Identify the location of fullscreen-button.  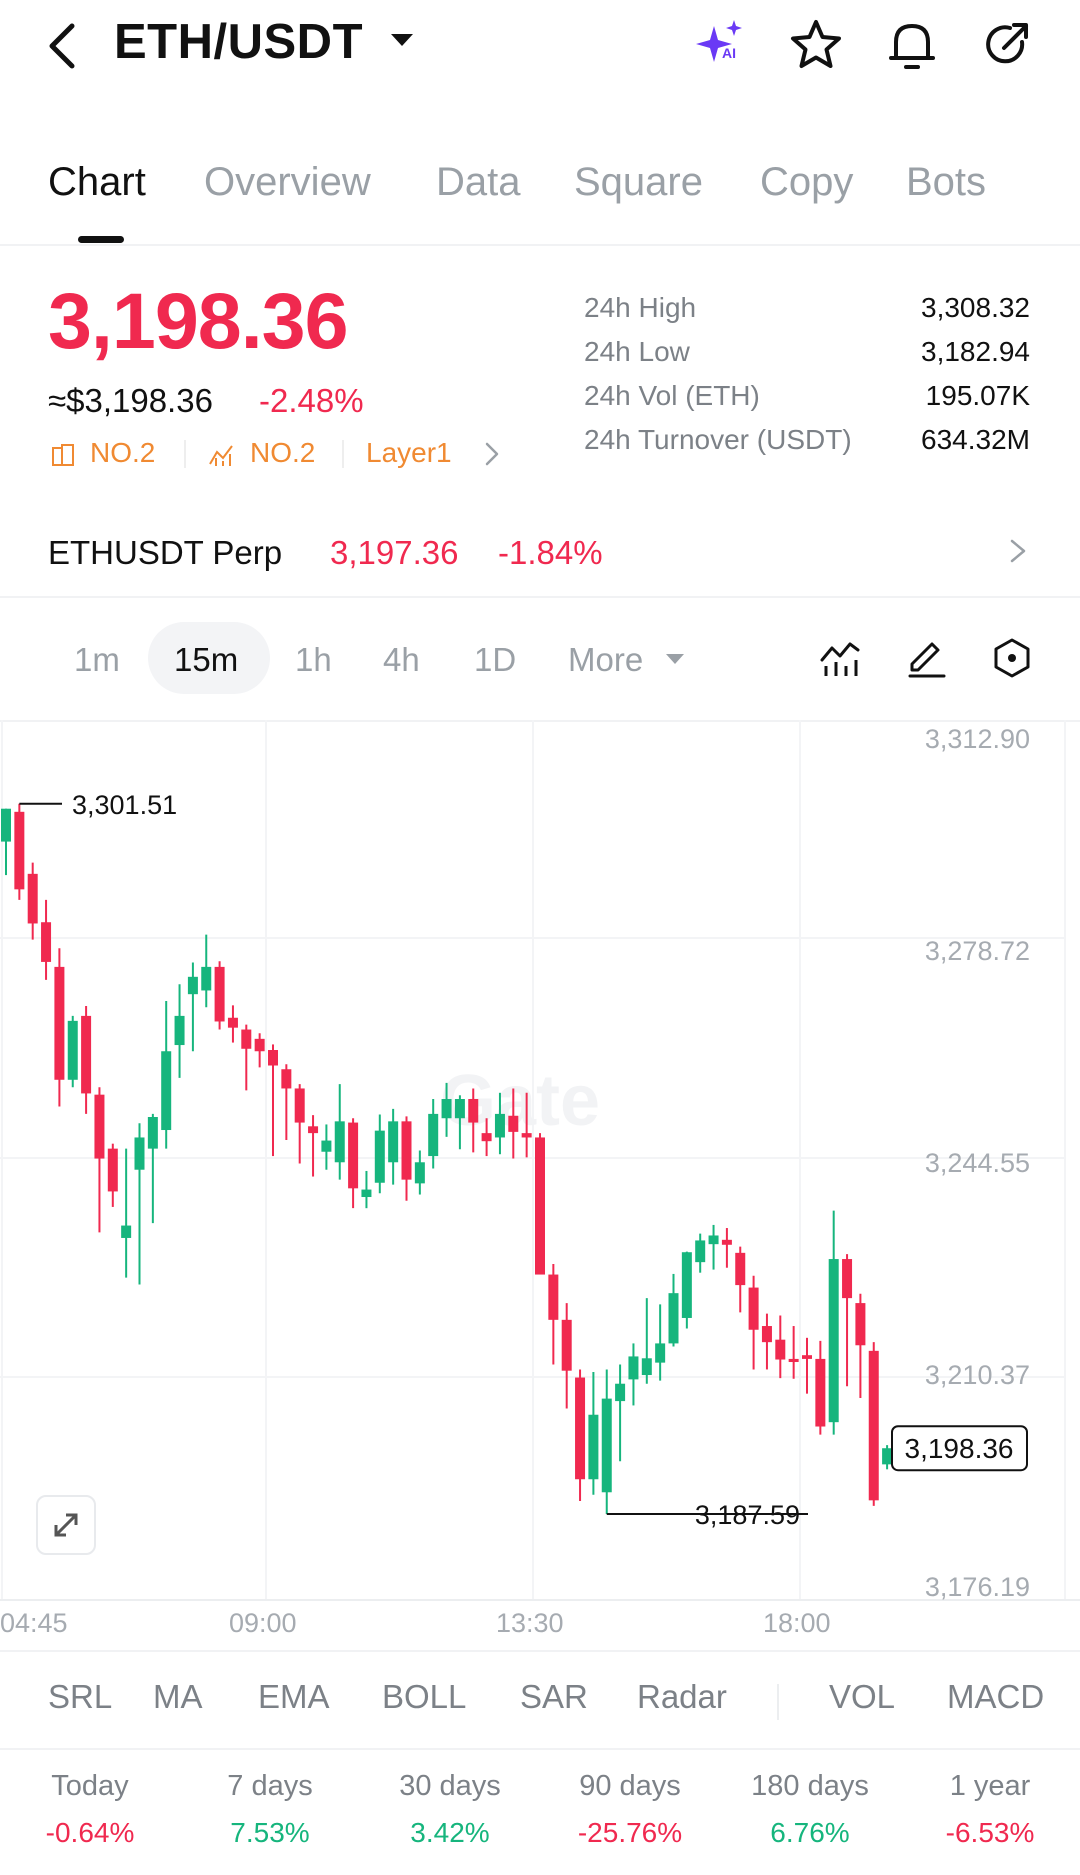
(66, 1525).